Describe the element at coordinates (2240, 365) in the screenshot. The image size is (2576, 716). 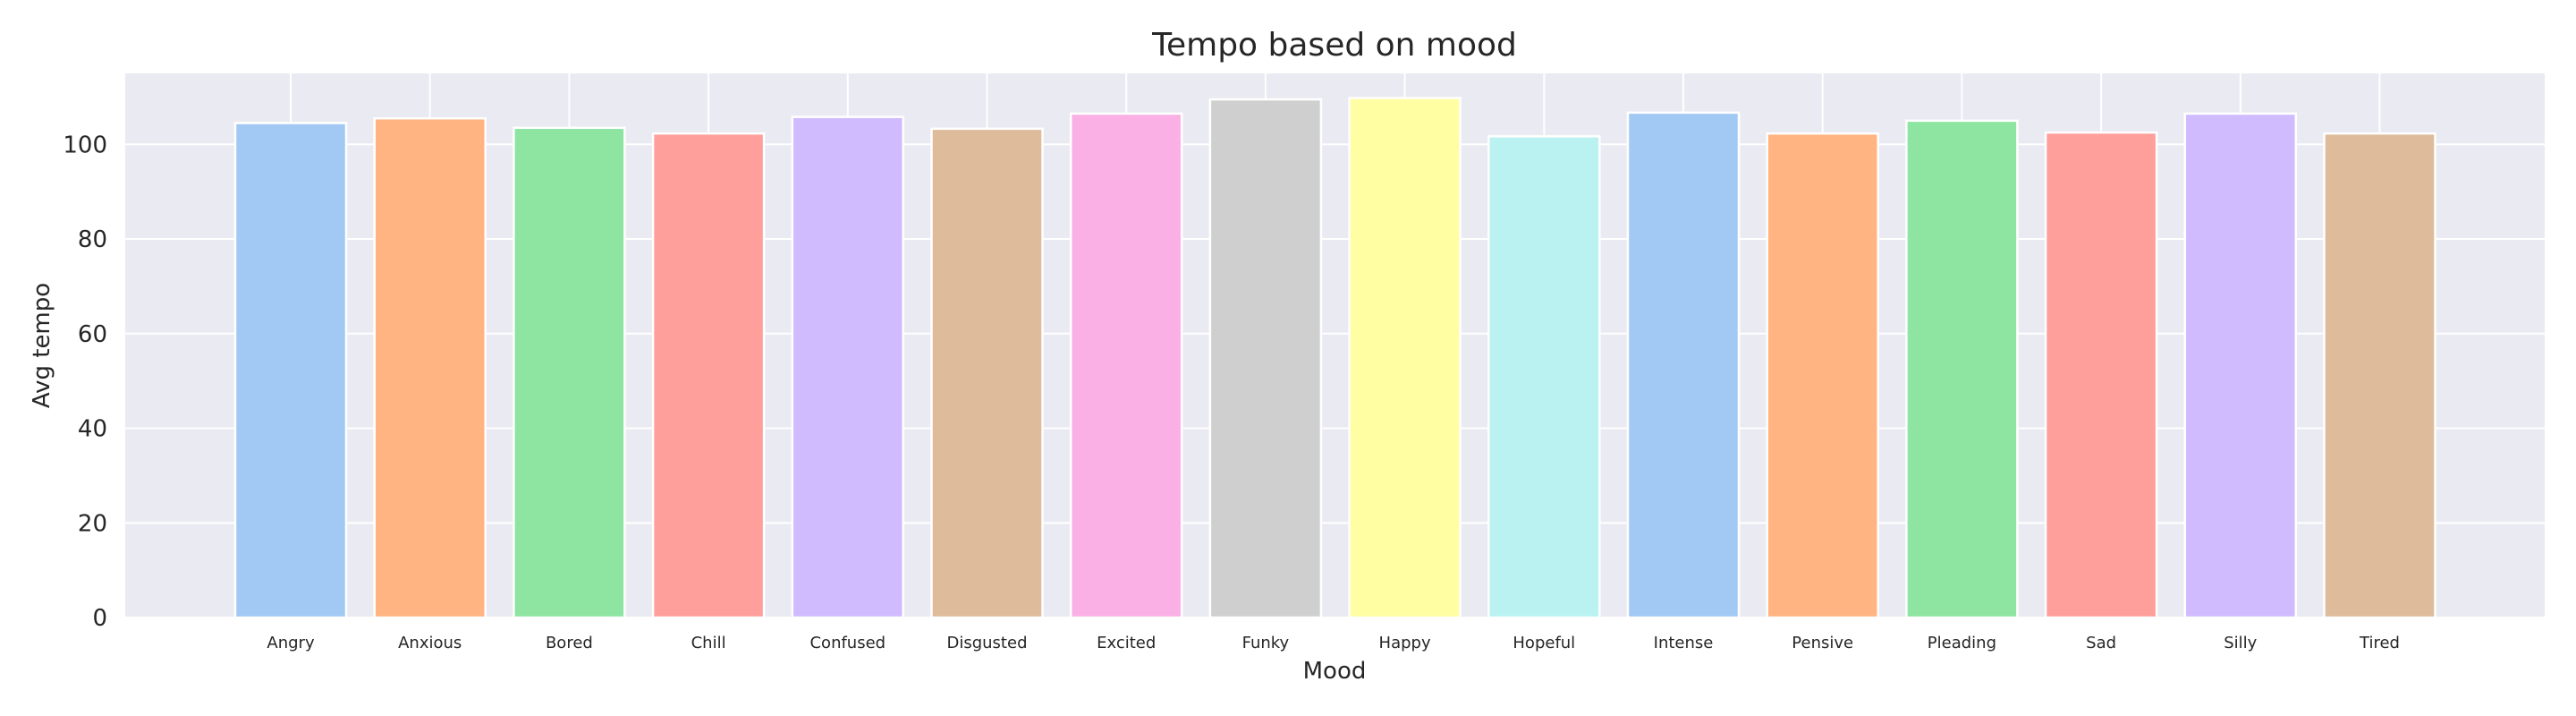
I see `bar-silly` at that location.